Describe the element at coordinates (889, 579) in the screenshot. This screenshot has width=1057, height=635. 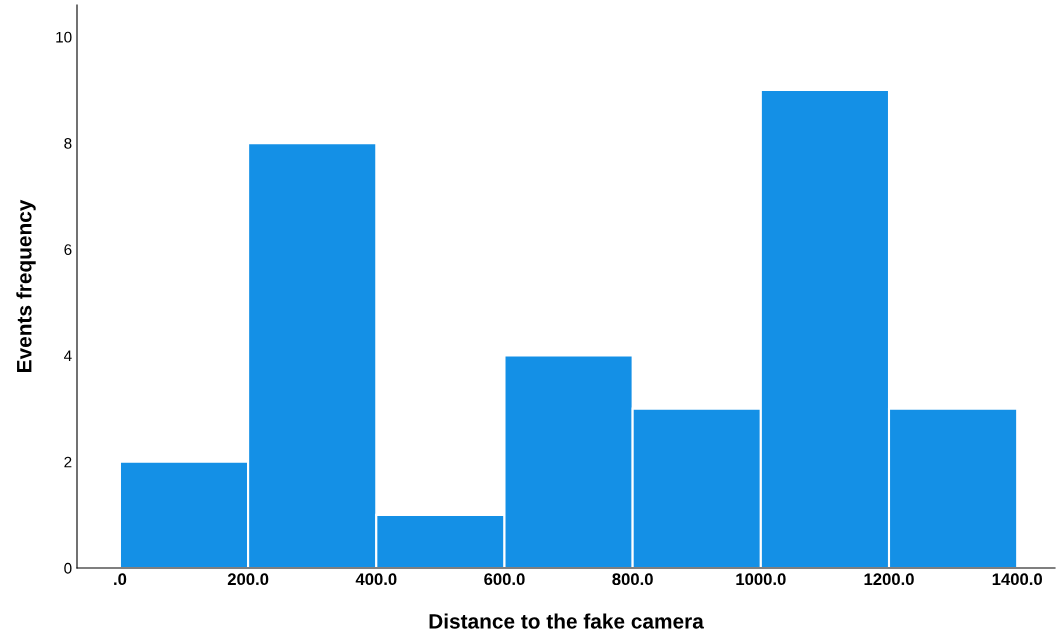
I see `x-tick-label: 1200.0` at that location.